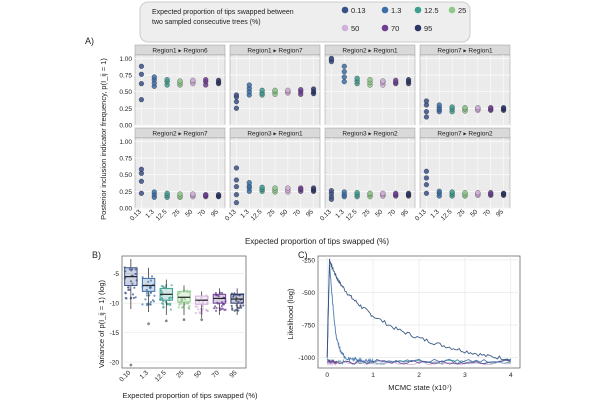 This screenshot has width=600, height=400. Describe the element at coordinates (462, 10) in the screenshot. I see `legend-label-25: 25` at that location.